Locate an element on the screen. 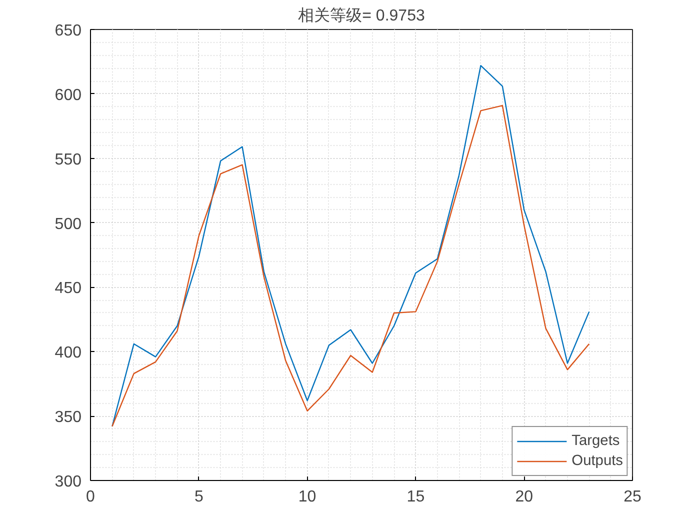  y-tick-label: 600 is located at coordinates (68, 95).